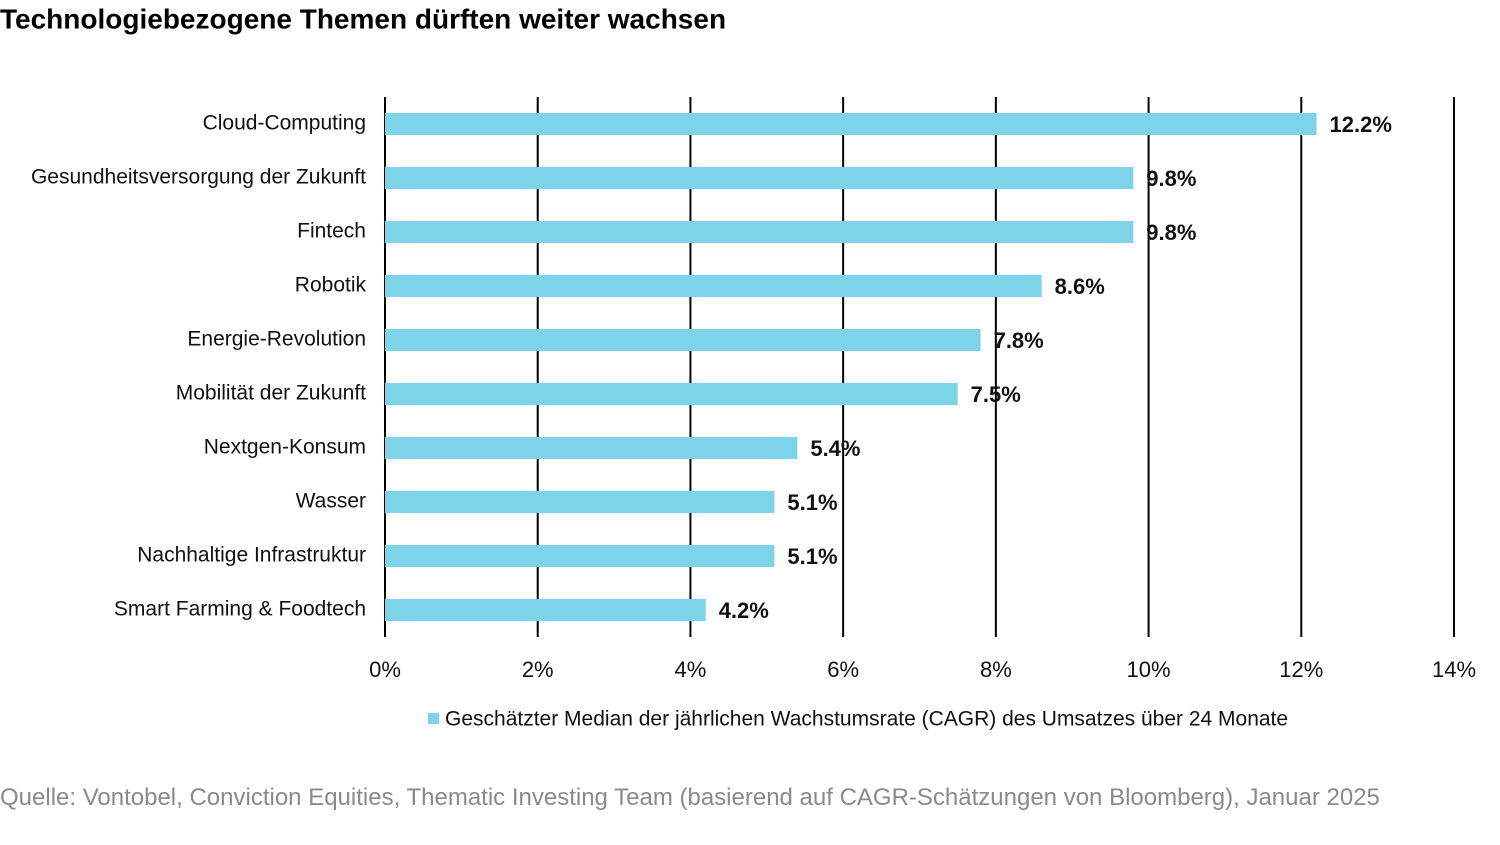 This screenshot has height=845, width=1500. I want to click on data-label: 4.2%, so click(744, 610).